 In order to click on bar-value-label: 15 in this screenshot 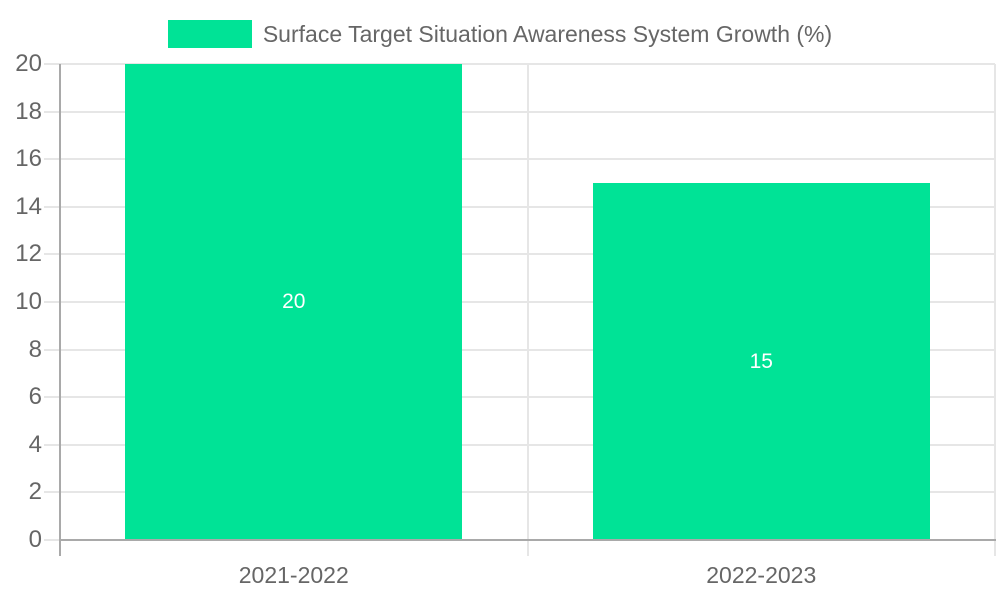, I will do `click(761, 361)`.